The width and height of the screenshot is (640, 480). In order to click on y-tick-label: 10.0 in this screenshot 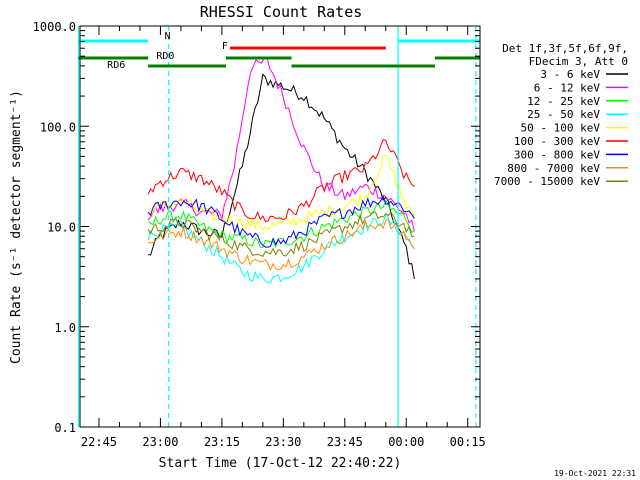, I will do `click(61, 228)`.